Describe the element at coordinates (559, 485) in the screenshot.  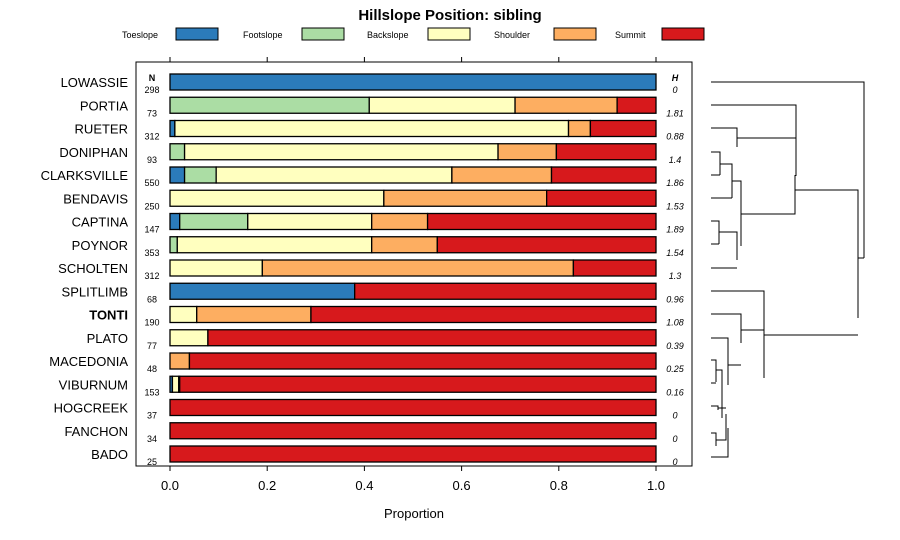
I see `x-tick-label: 0.8` at that location.